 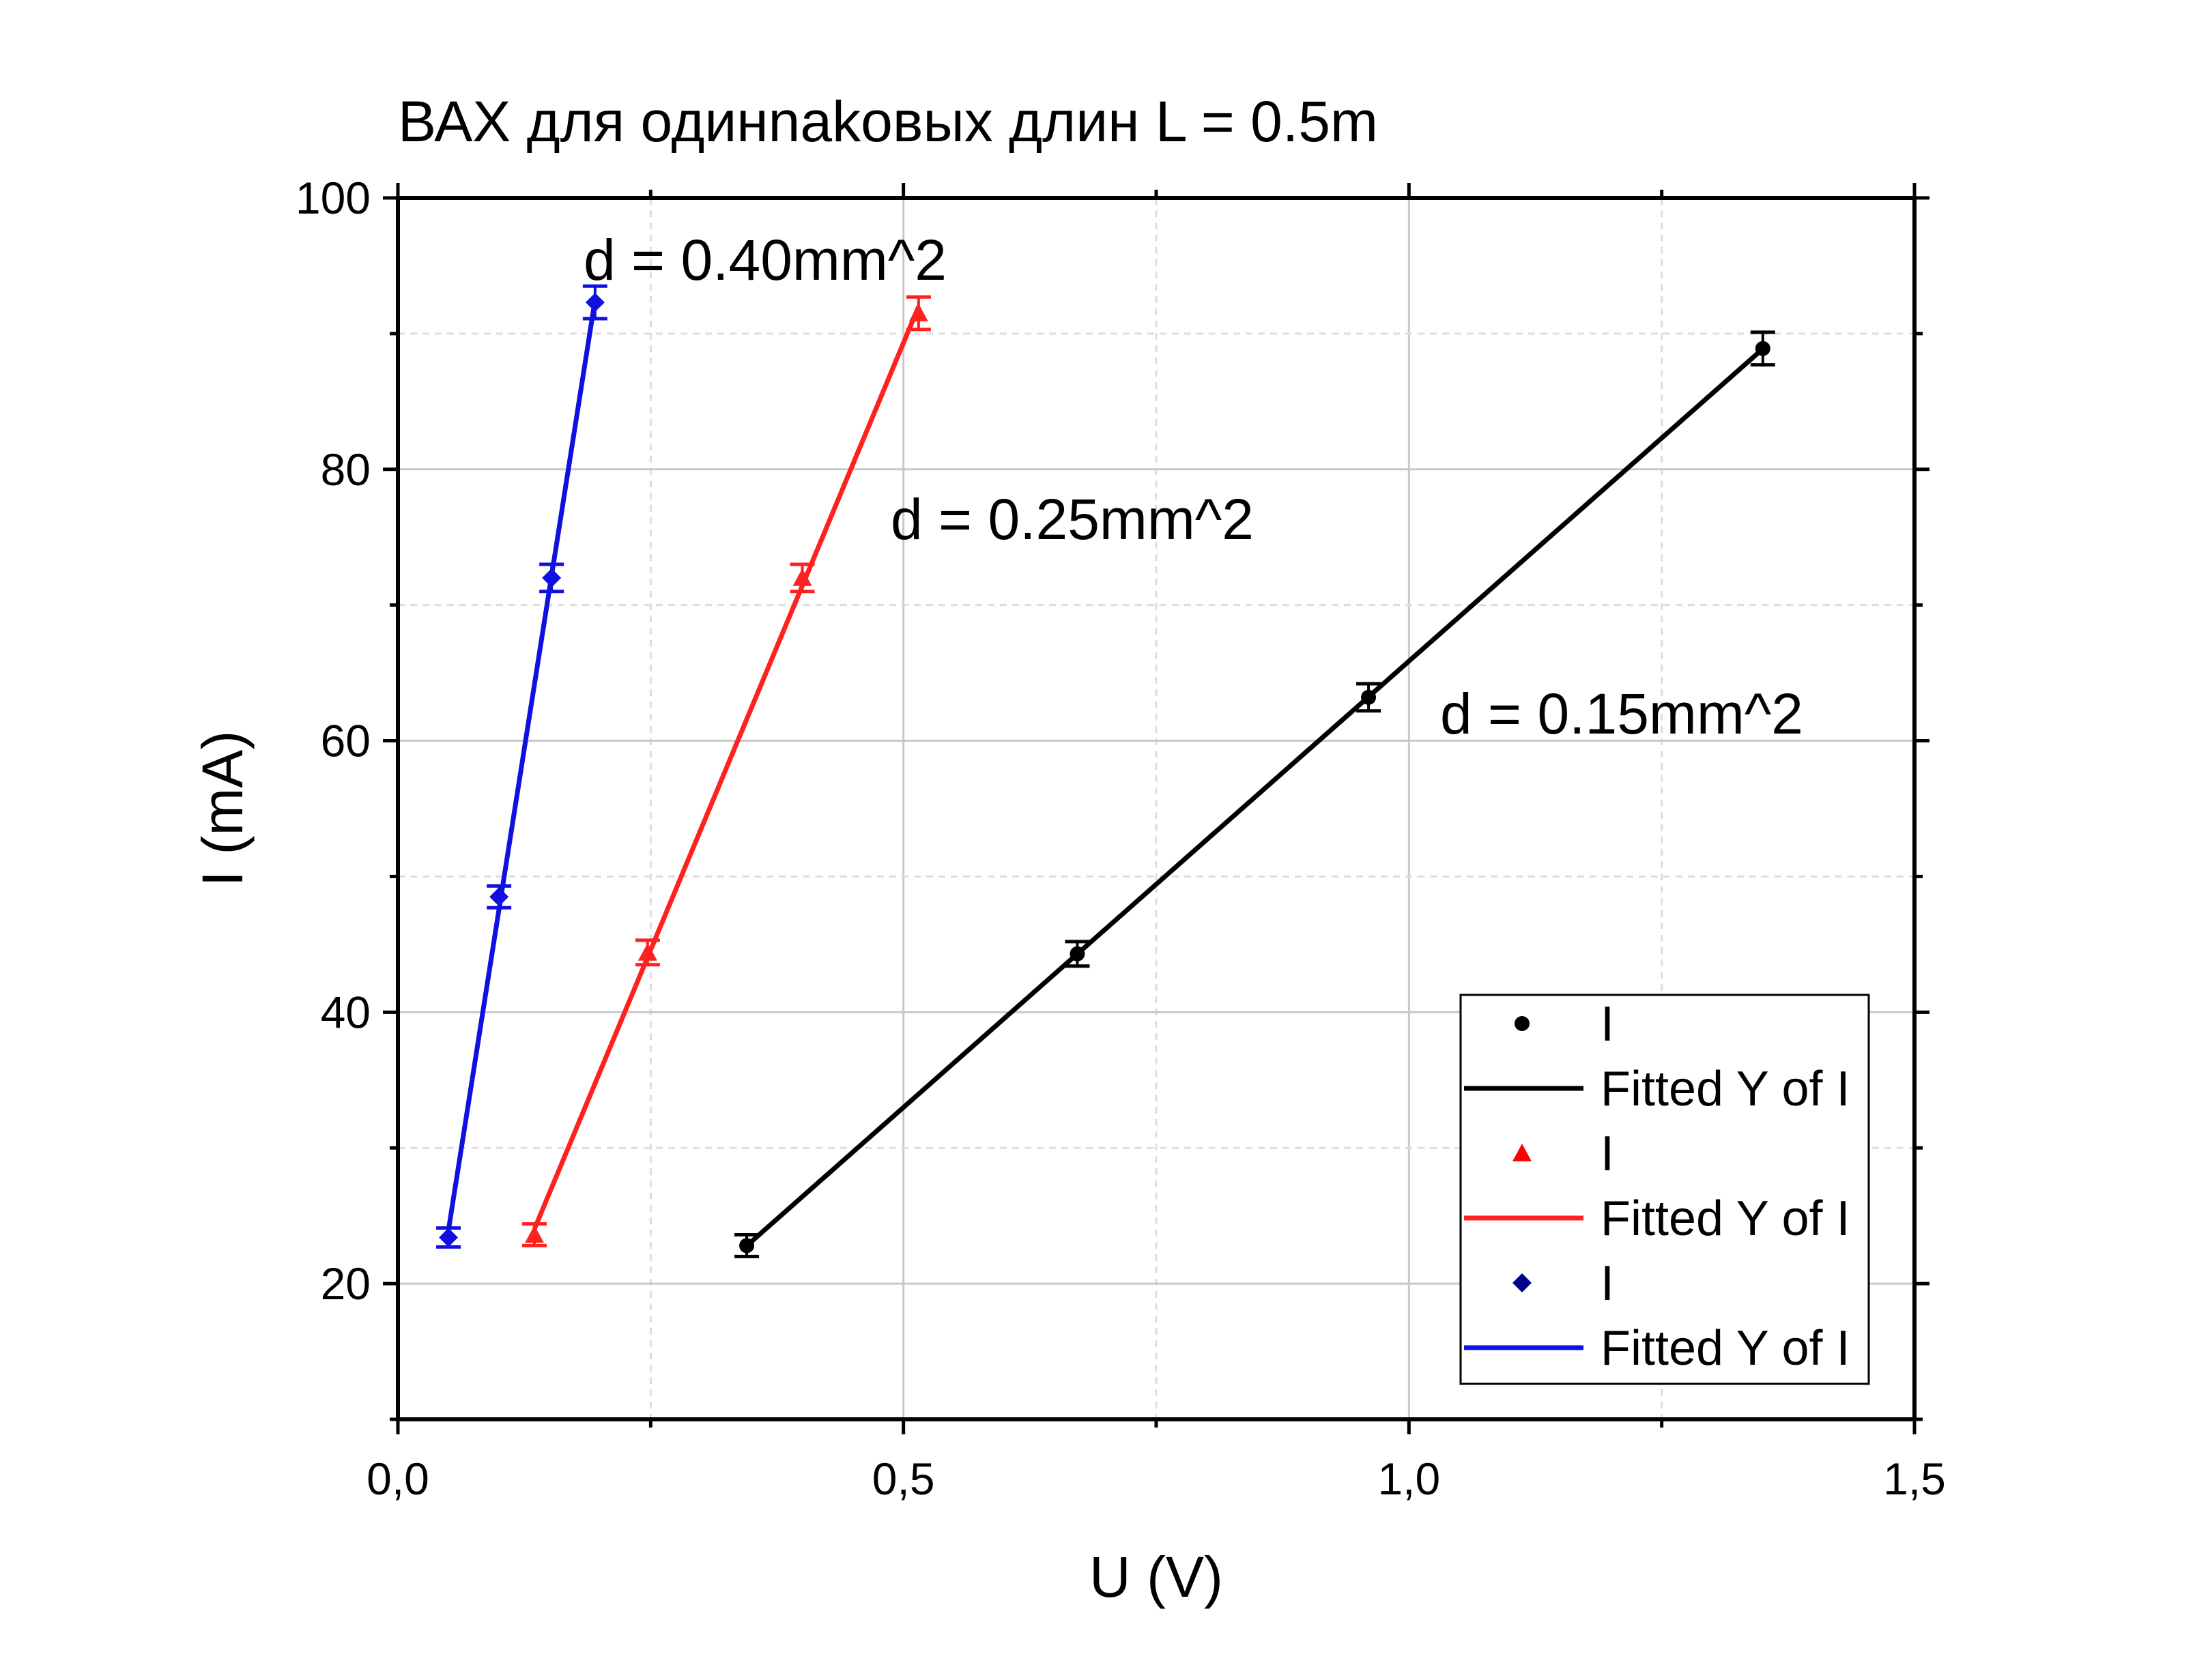 What do you see at coordinates (346, 469) in the screenshot?
I see `y-tick-label: 80` at bounding box center [346, 469].